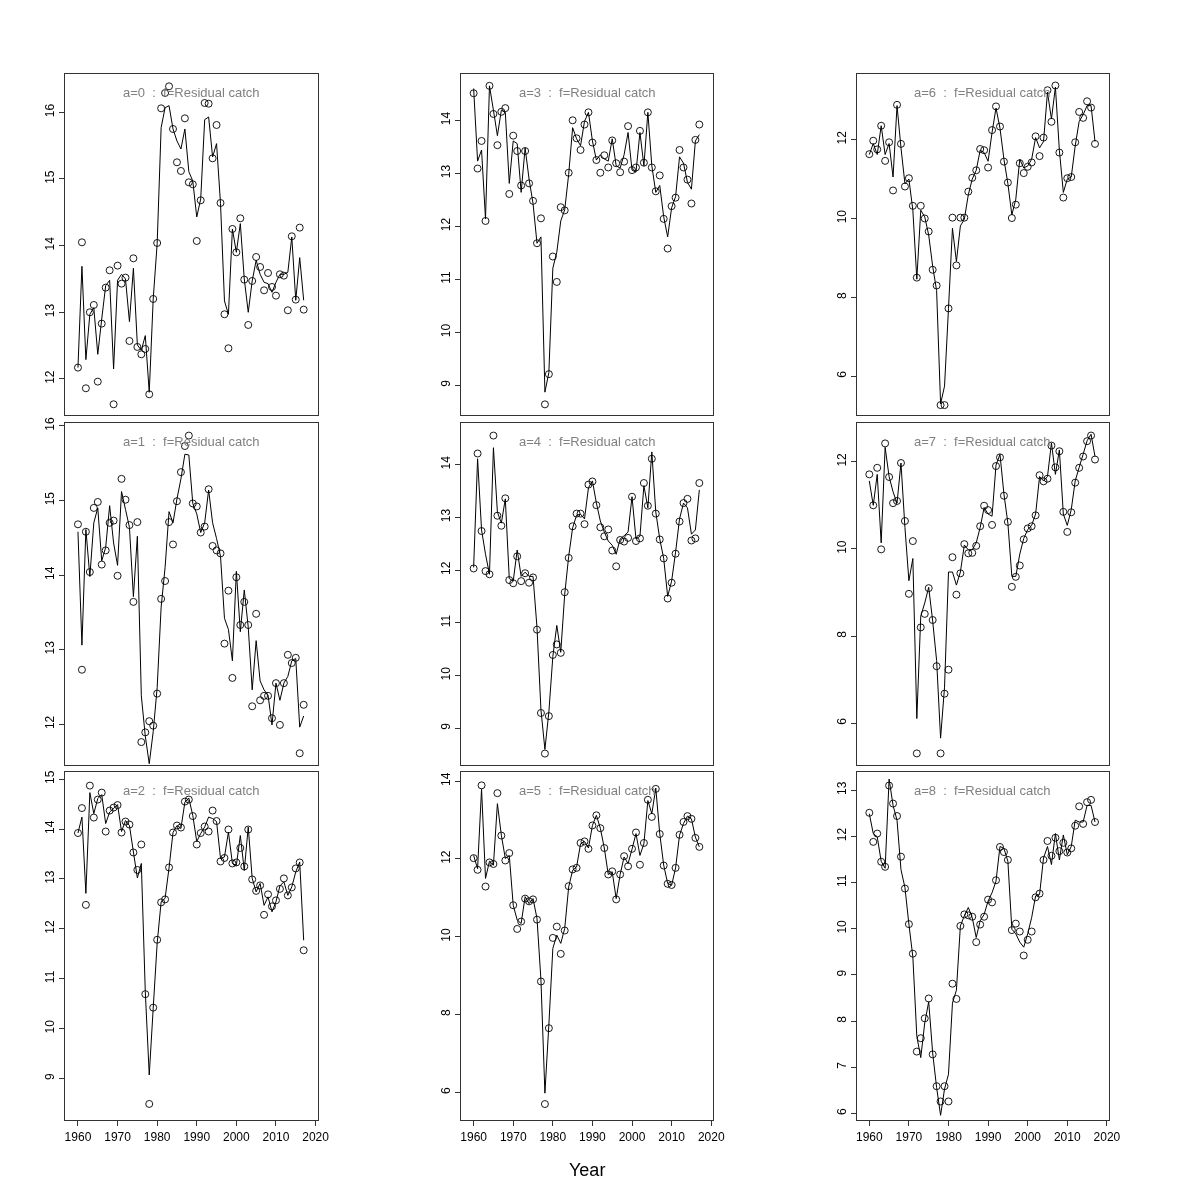  What do you see at coordinates (191, 609) in the screenshot?
I see `line-series` at bounding box center [191, 609].